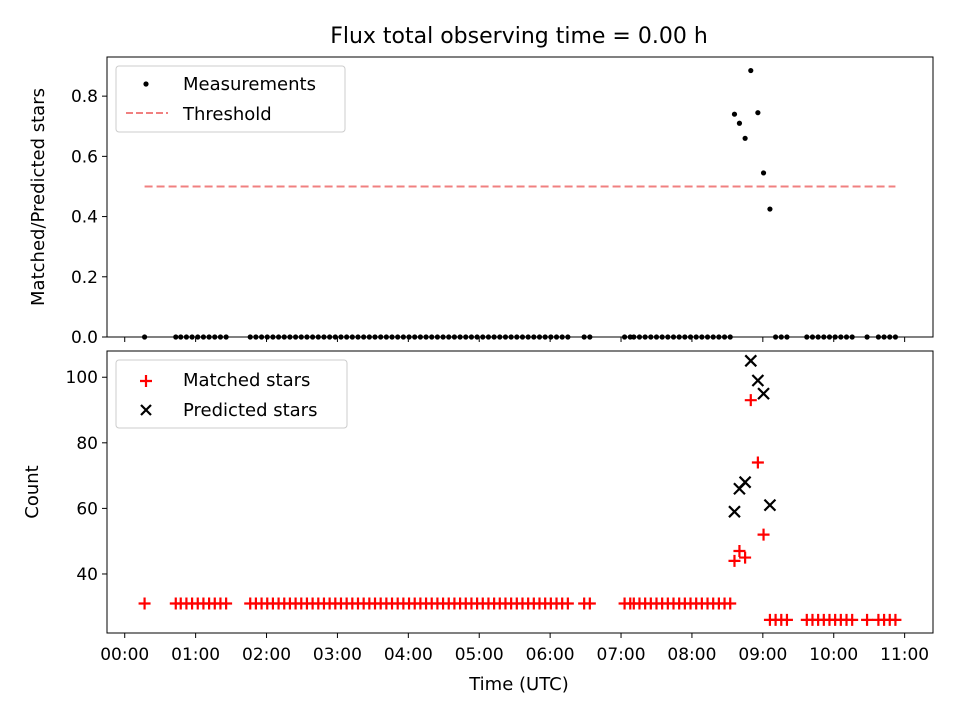 This screenshot has height=720, width=960. What do you see at coordinates (84, 278) in the screenshot?
I see `top-y-tick-label: 0.2` at bounding box center [84, 278].